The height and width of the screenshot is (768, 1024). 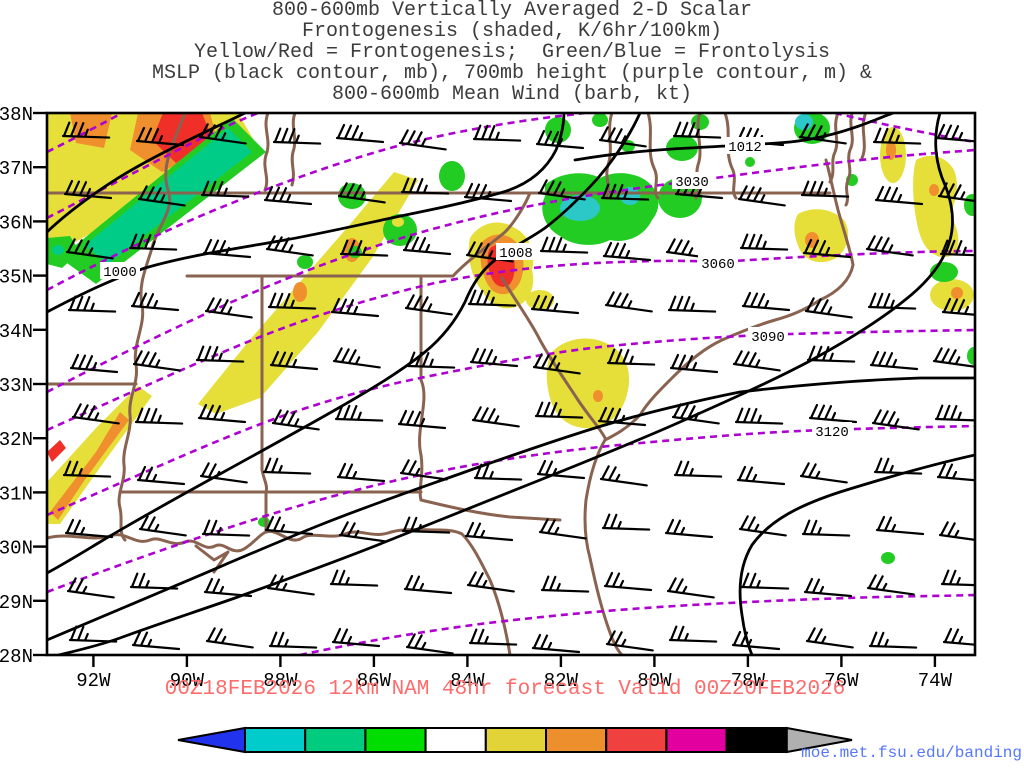 I want to click on lat-tick-label: 38N, so click(x=16, y=115).